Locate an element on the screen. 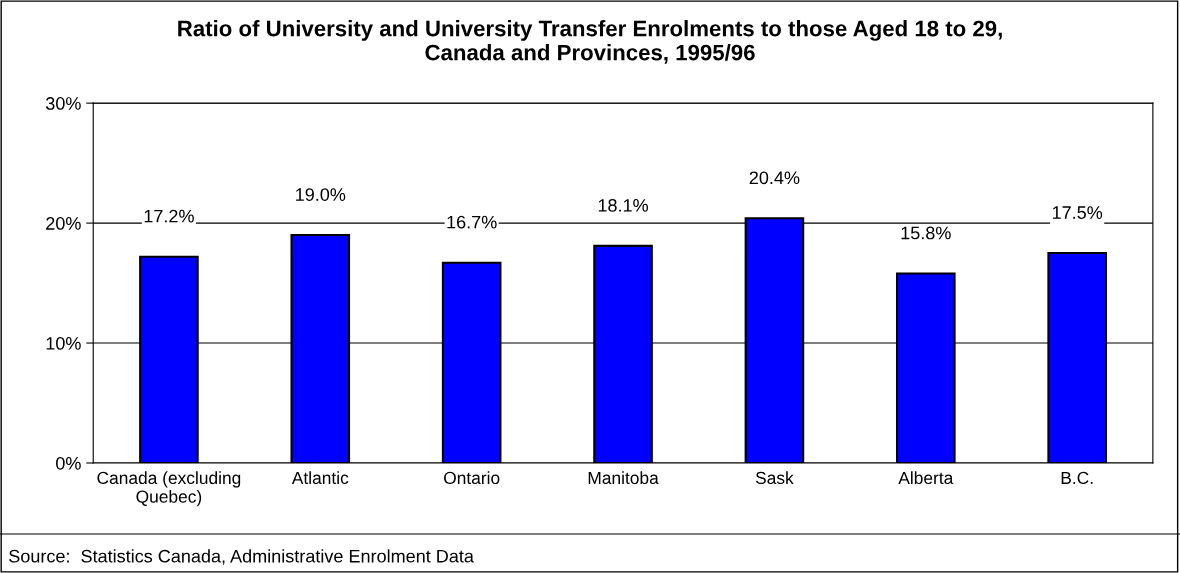  data-label: 19.0% is located at coordinates (321, 194).